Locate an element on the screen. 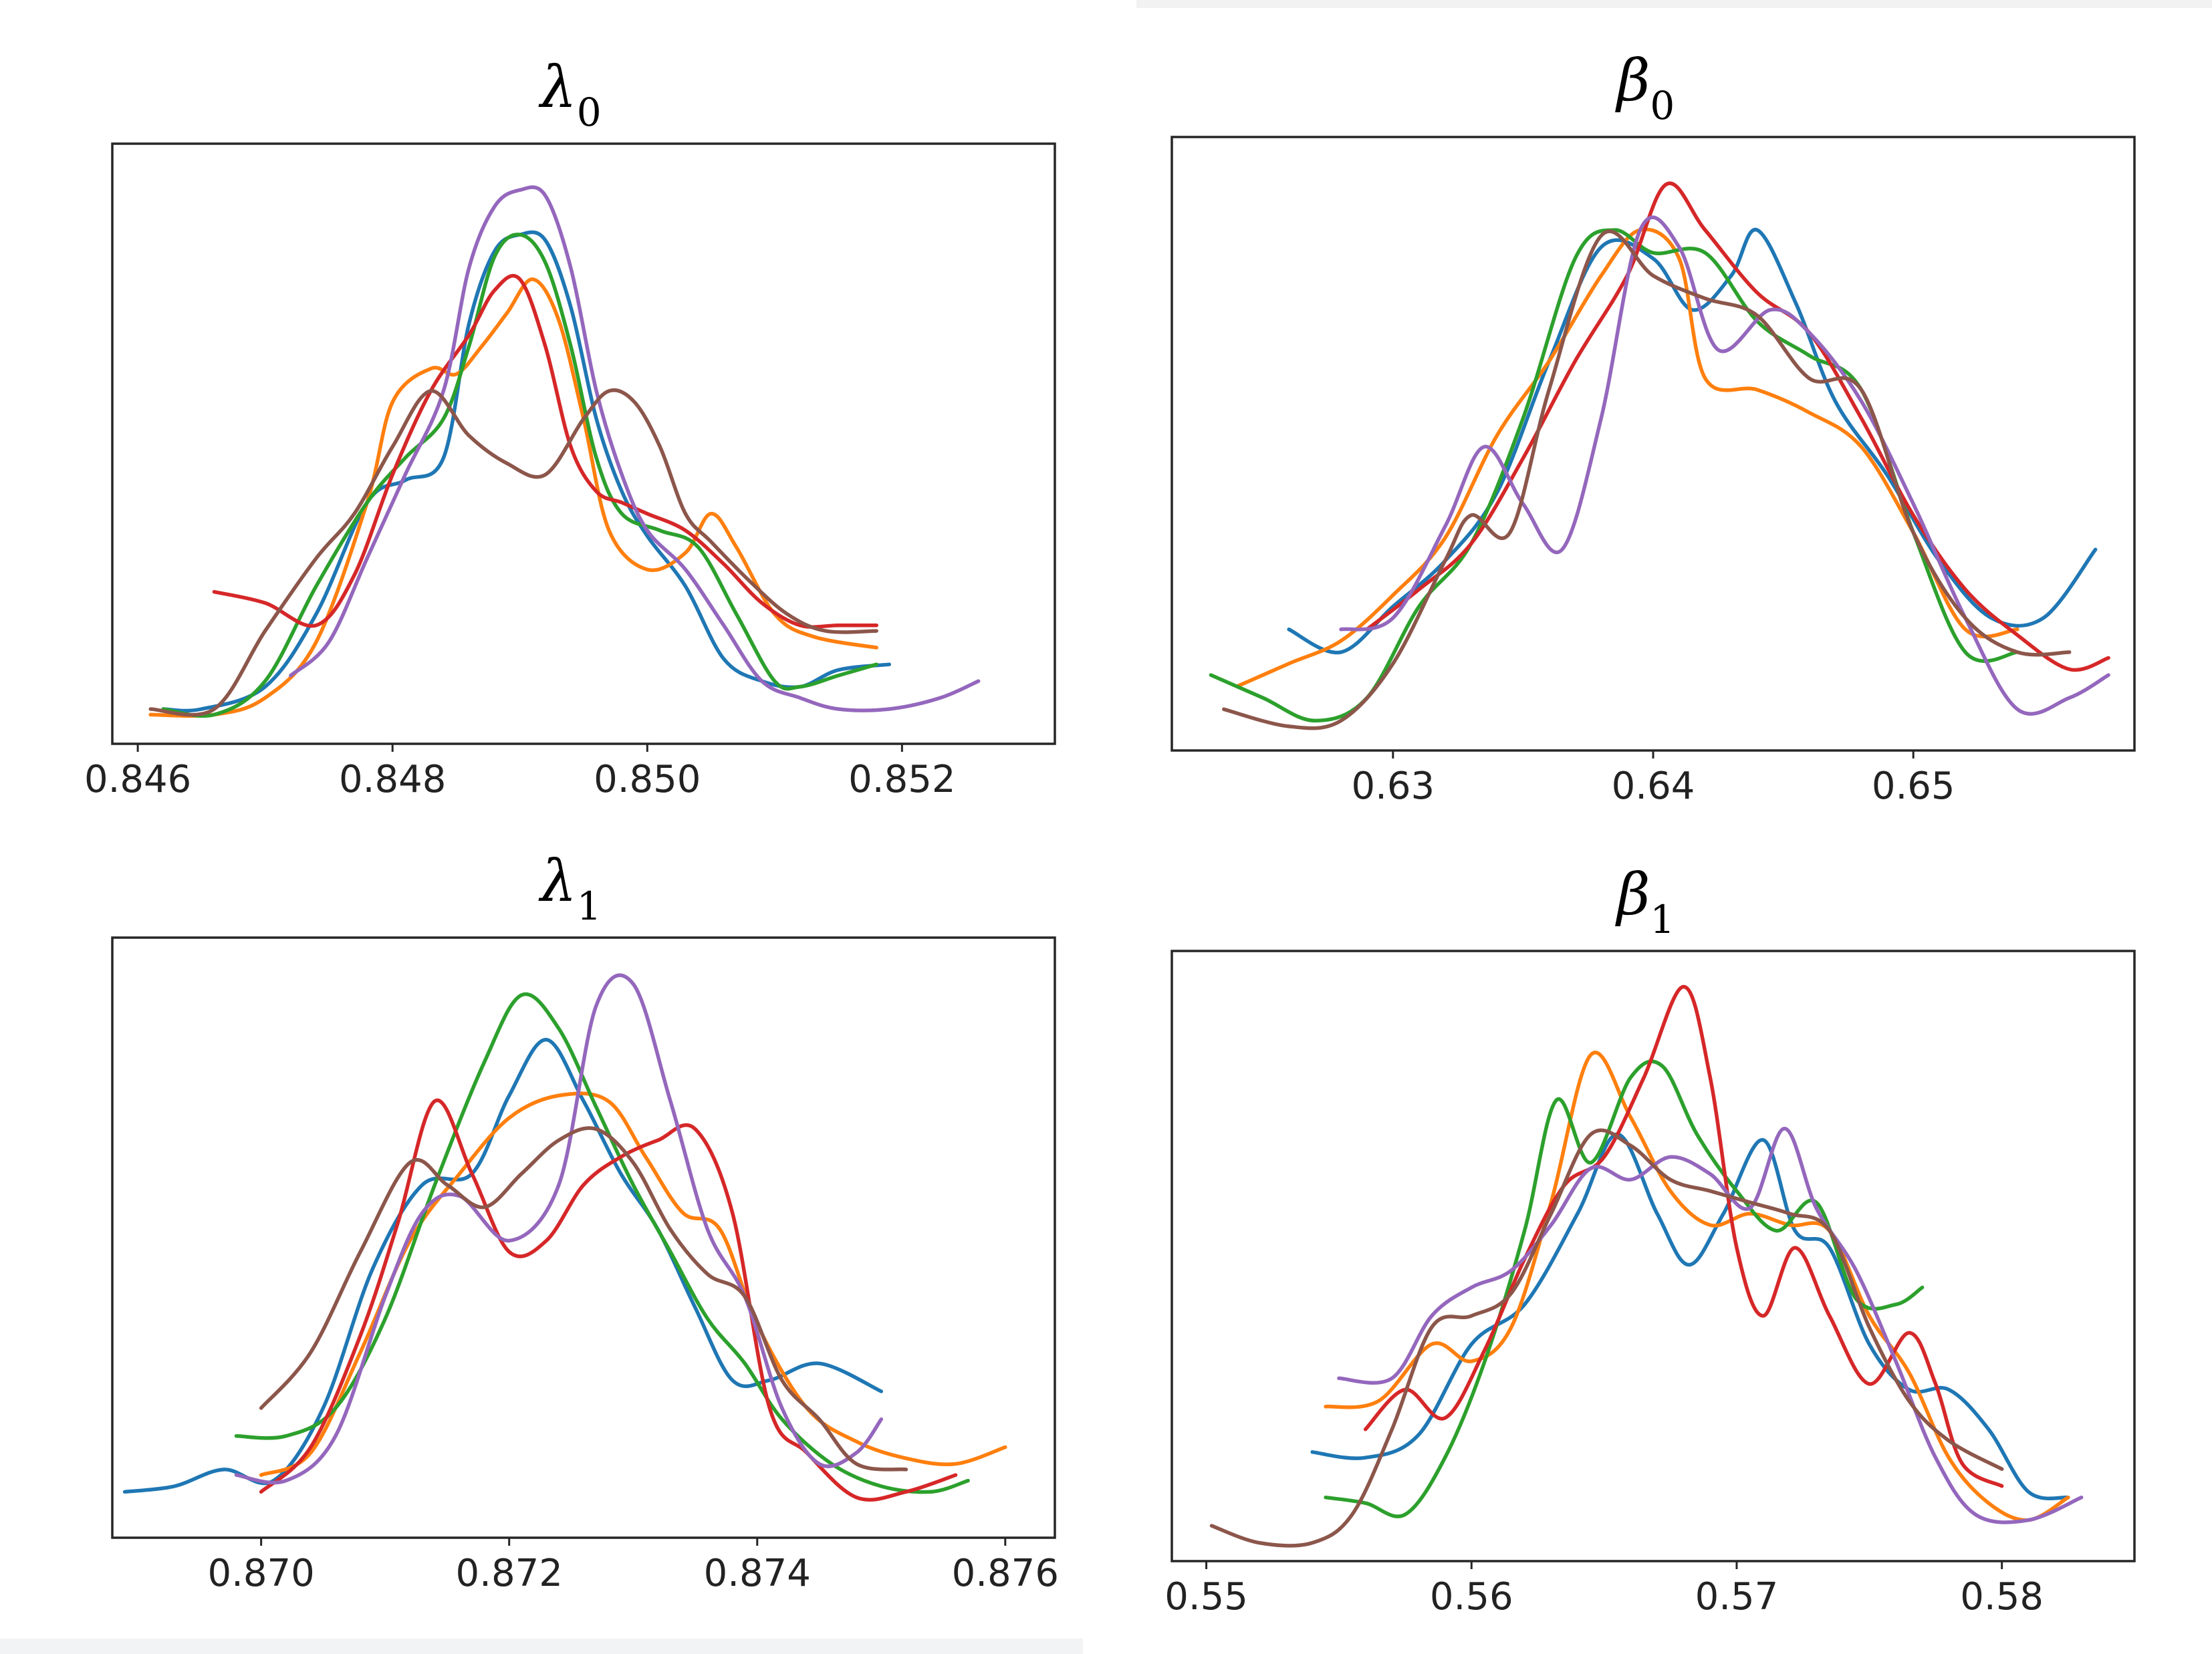  x-ticks: 0.63 0.64 0.65 is located at coordinates (1653, 779).